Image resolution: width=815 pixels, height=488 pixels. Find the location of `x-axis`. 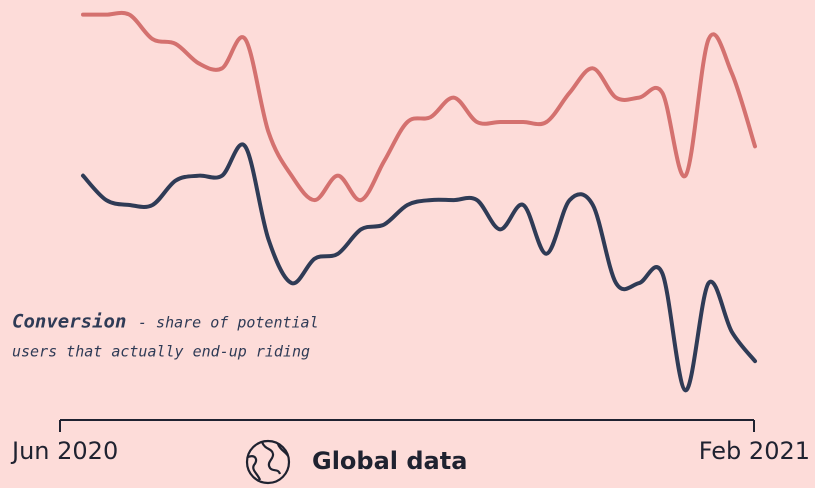

x-axis is located at coordinates (407, 425).